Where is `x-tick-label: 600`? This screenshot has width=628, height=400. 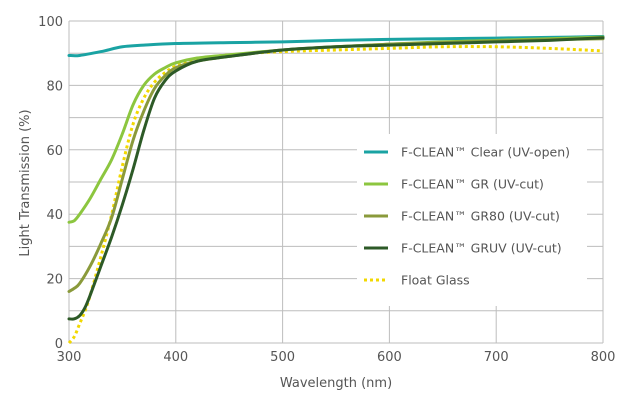
x-tick-label: 600 is located at coordinates (389, 357).